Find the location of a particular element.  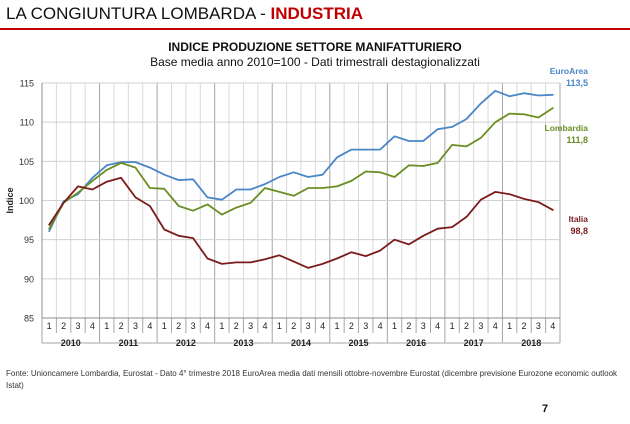

series-end-label-lombardia: Lombardia is located at coordinates (567, 128).